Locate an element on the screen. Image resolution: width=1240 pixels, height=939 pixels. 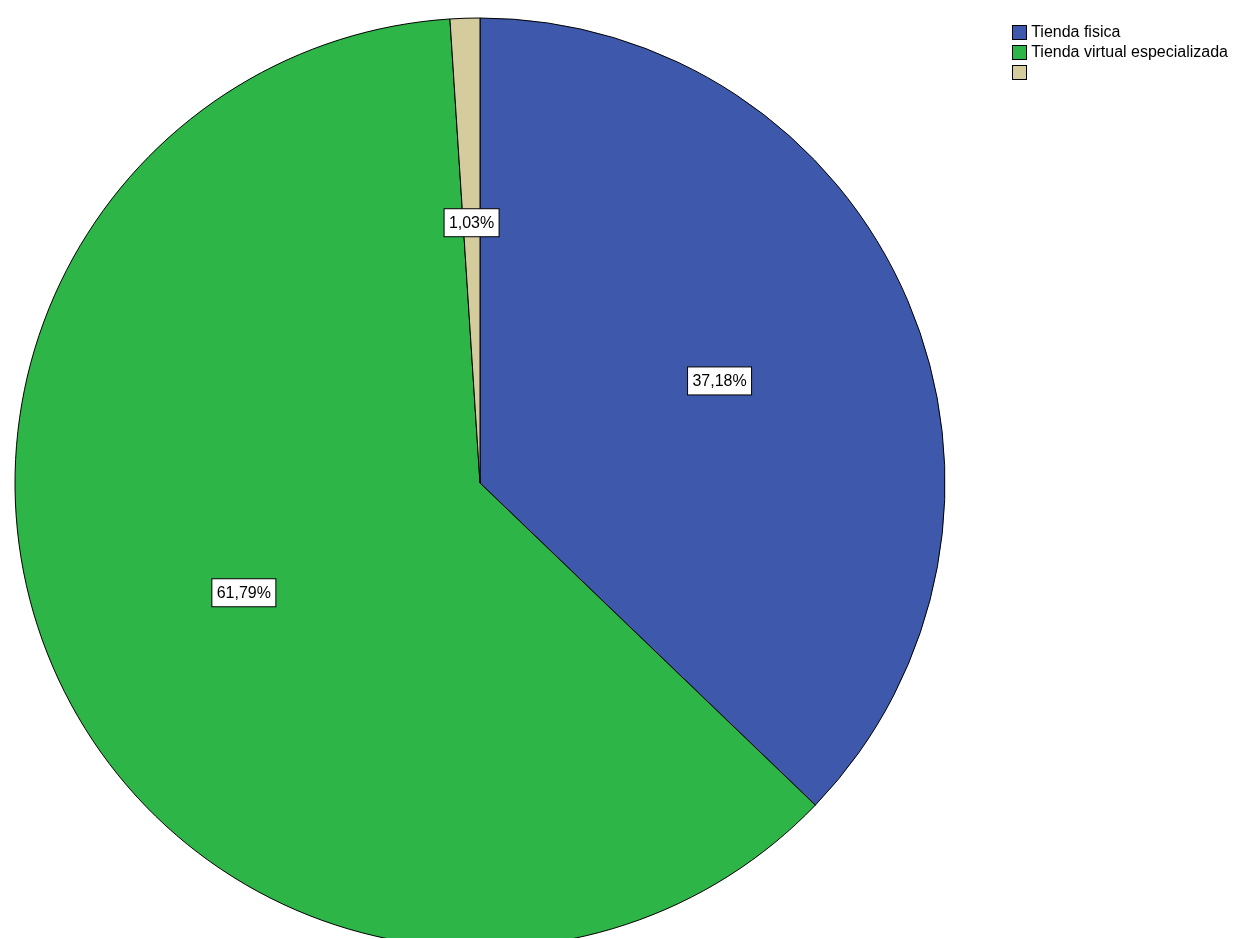
data-label: 37,18% is located at coordinates (719, 381).